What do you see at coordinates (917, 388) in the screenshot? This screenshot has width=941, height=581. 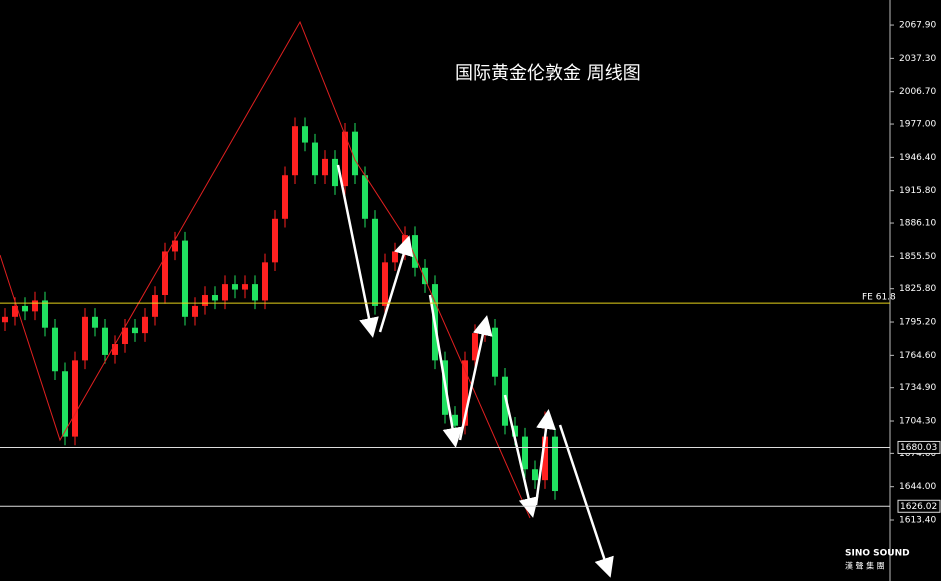 I see `y-tick-label: 1734.90` at bounding box center [917, 388].